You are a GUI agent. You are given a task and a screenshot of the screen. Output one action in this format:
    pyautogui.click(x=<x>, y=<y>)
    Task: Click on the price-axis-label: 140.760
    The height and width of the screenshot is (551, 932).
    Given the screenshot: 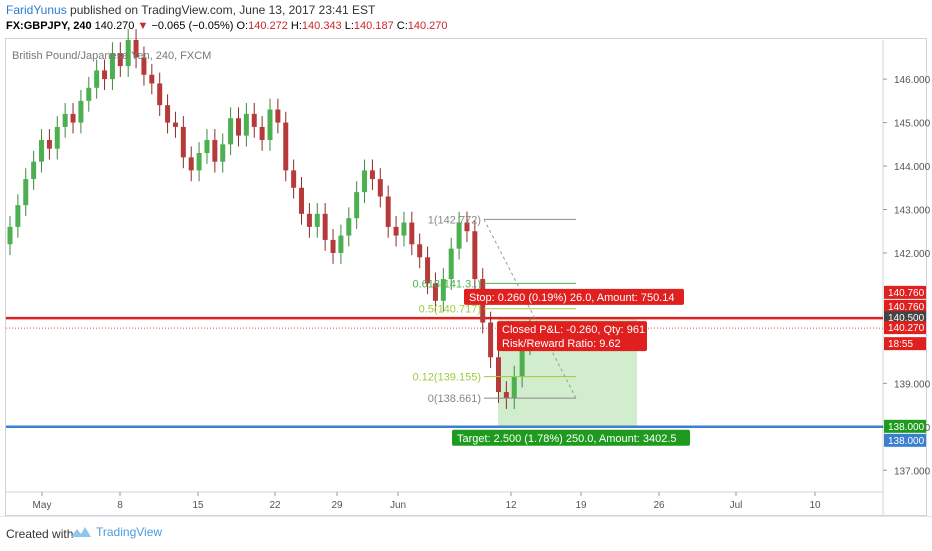 What is the action you would take?
    pyautogui.click(x=906, y=307)
    